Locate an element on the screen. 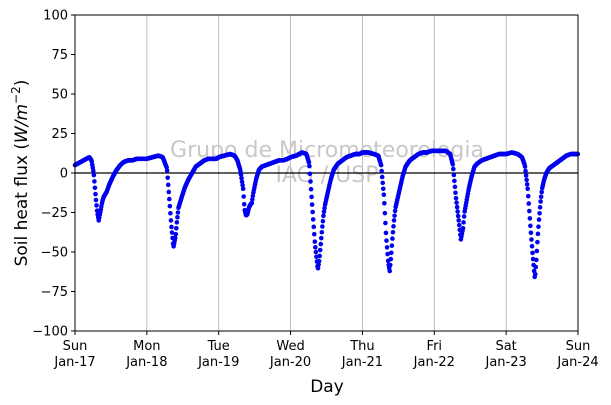 The image size is (611, 405). y-tick-label: 50 is located at coordinates (59, 95).